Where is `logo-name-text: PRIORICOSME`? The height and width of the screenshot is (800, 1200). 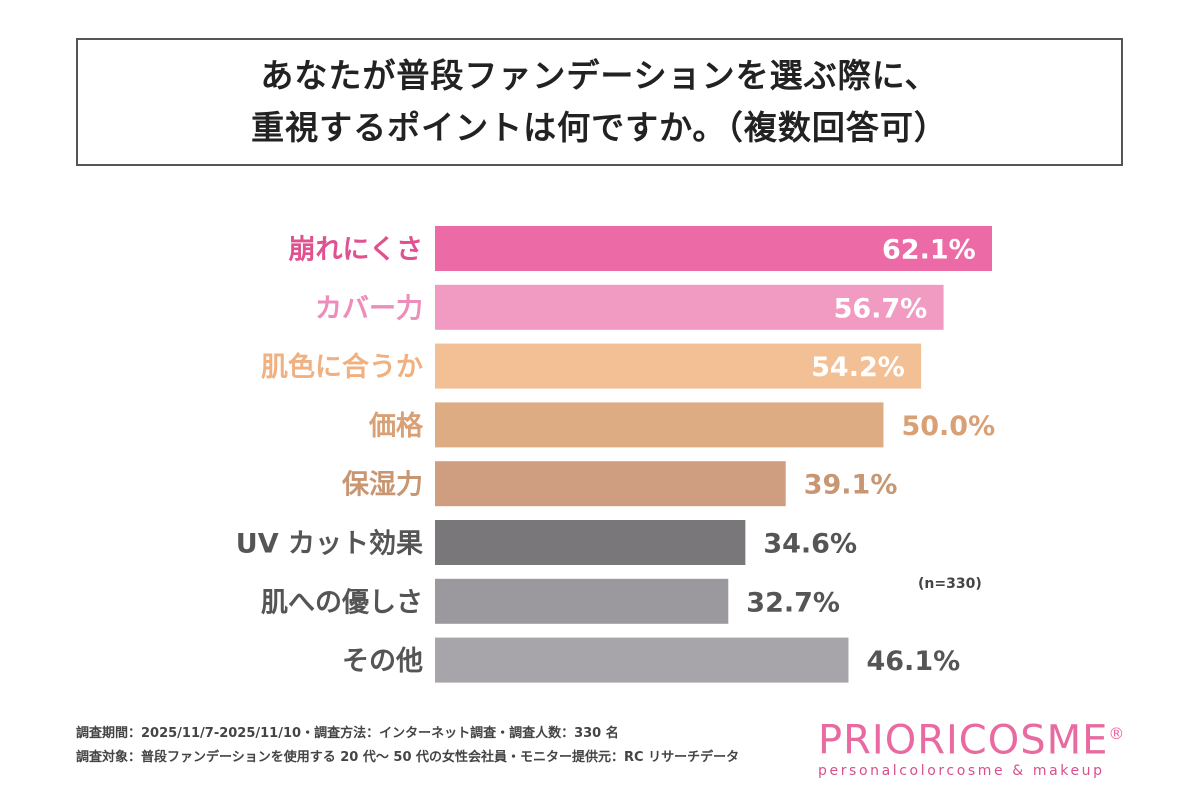 logo-name-text: PRIORICOSME is located at coordinates (963, 740).